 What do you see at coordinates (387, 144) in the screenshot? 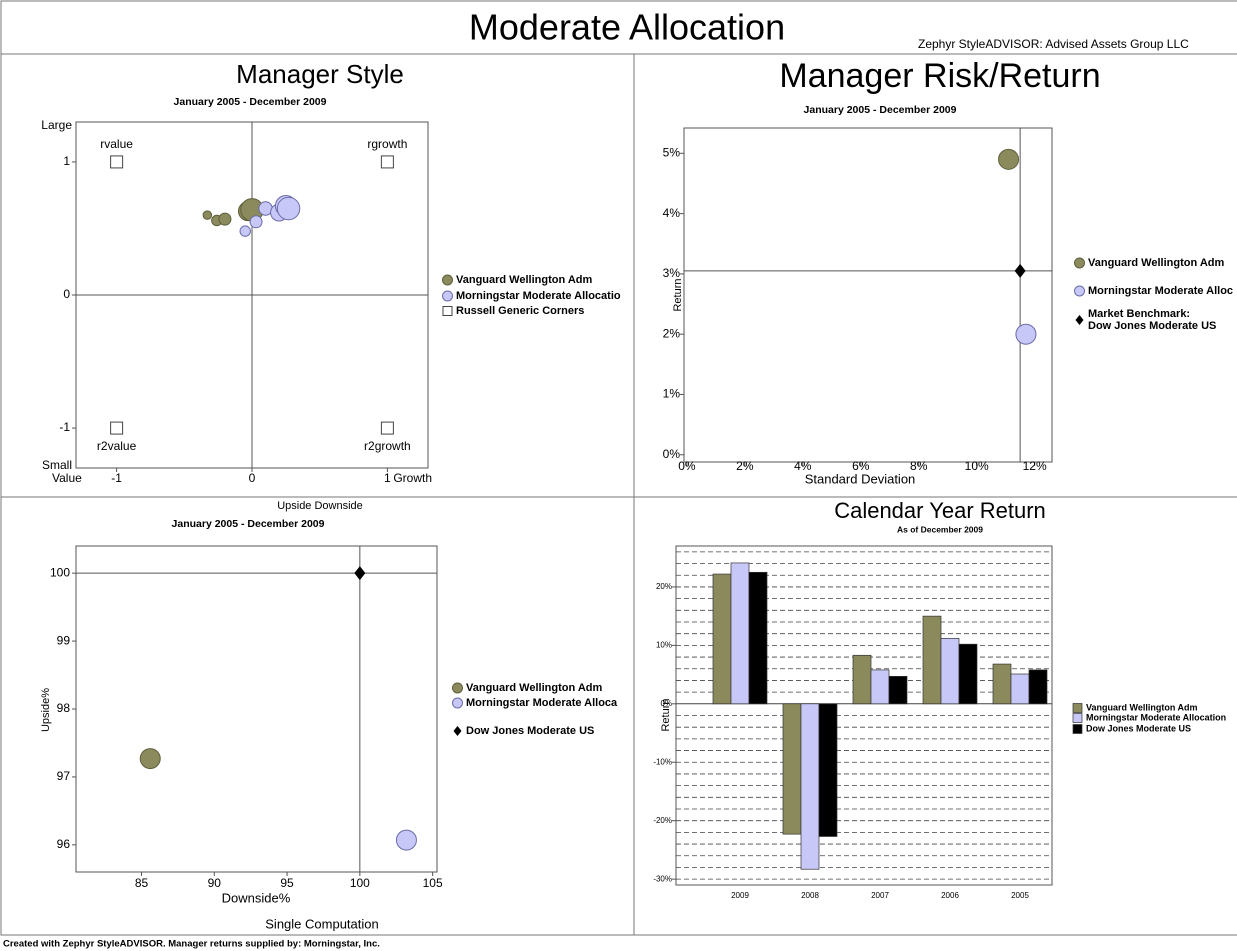
I see `point-label: rgrowth` at bounding box center [387, 144].